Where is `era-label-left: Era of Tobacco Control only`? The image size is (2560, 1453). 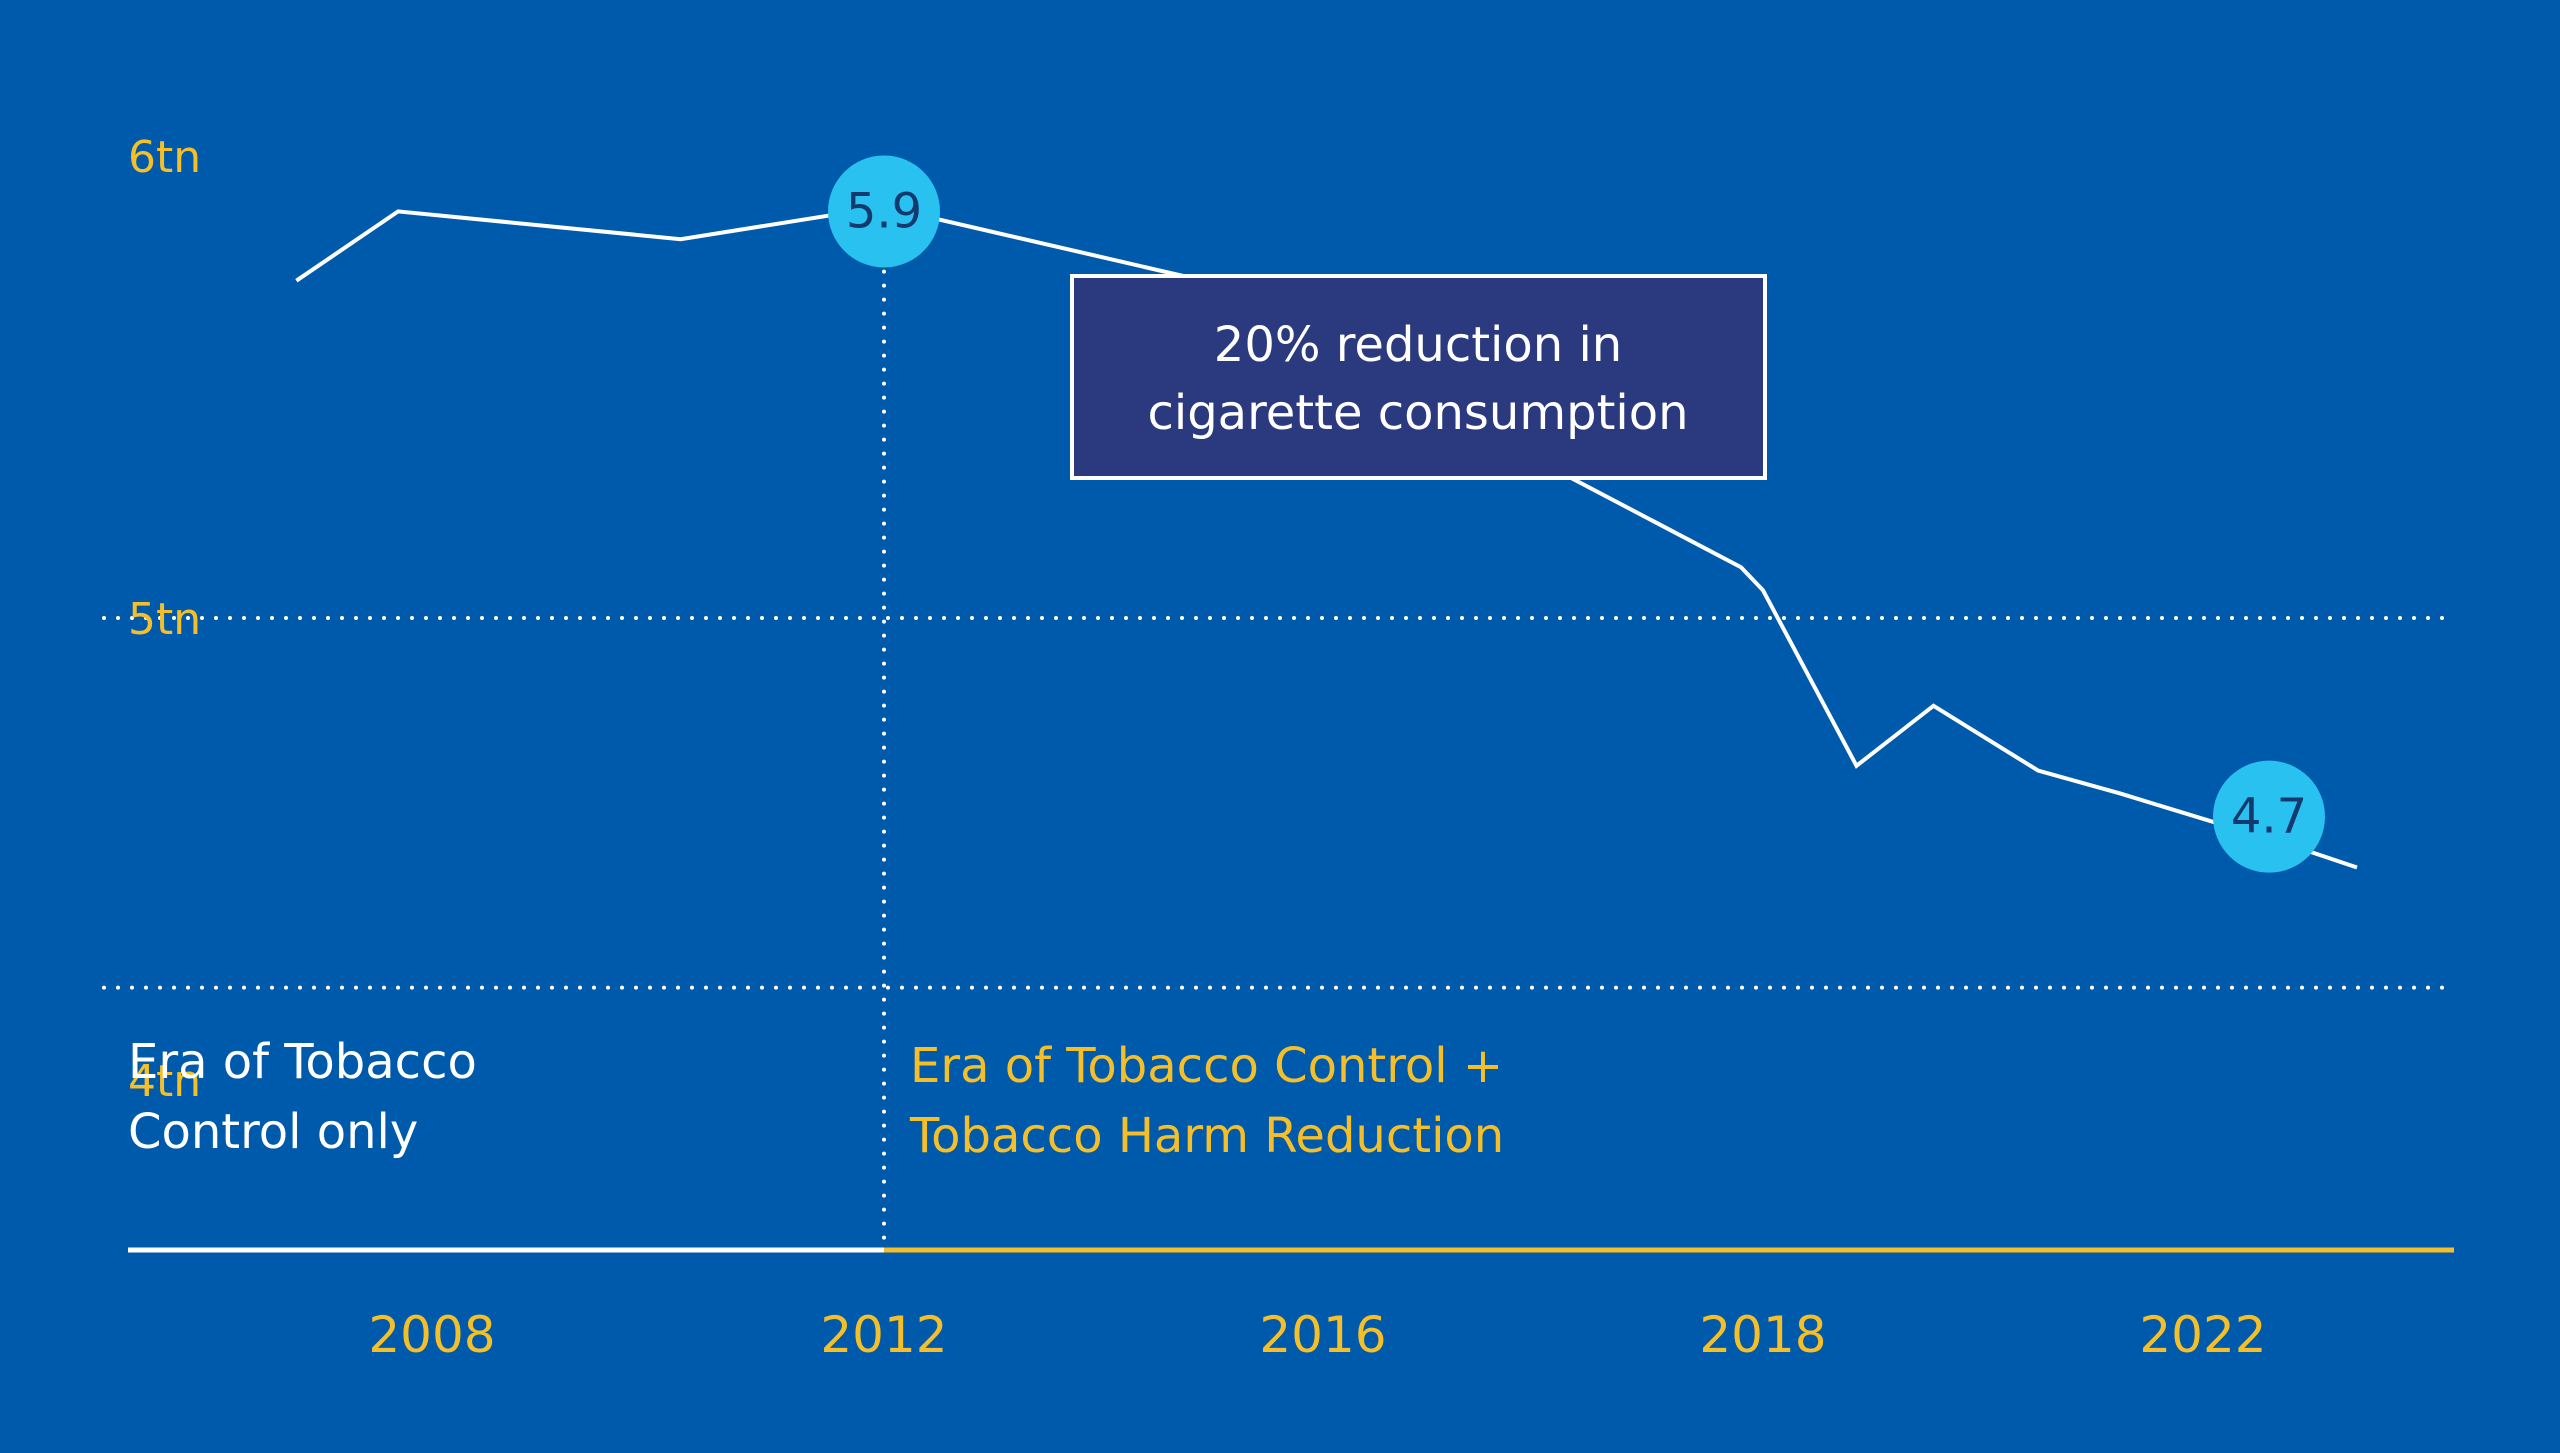 era-label-left: Era of Tobacco Control only is located at coordinates (302, 1097).